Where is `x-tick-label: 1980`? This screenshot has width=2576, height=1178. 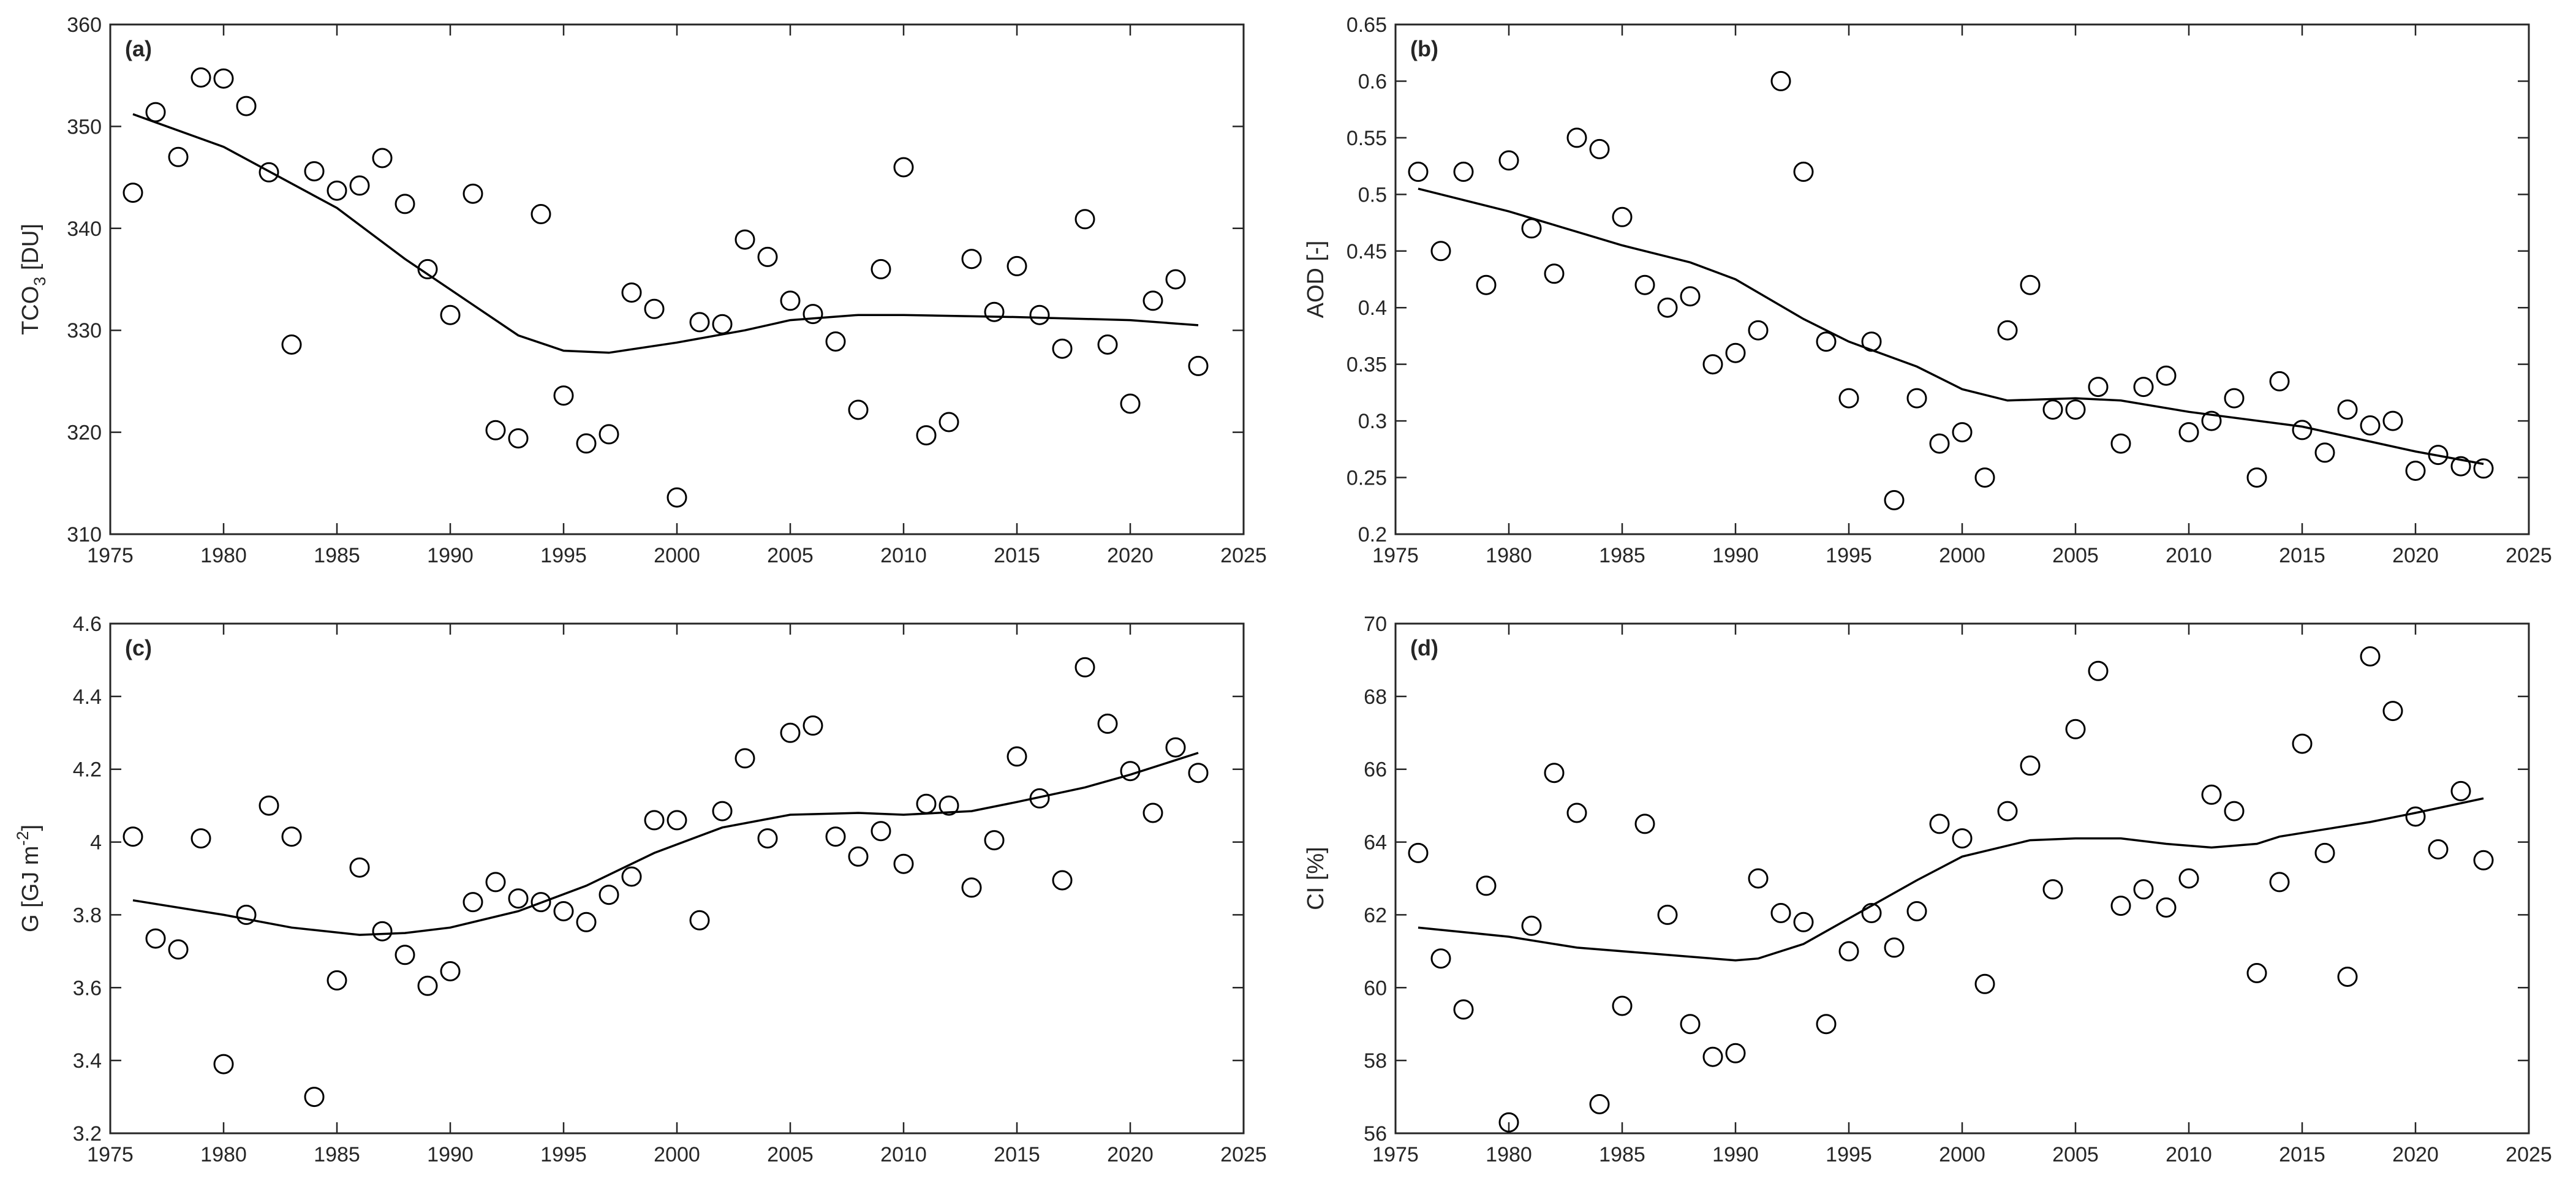 x-tick-label: 1980 is located at coordinates (1509, 555).